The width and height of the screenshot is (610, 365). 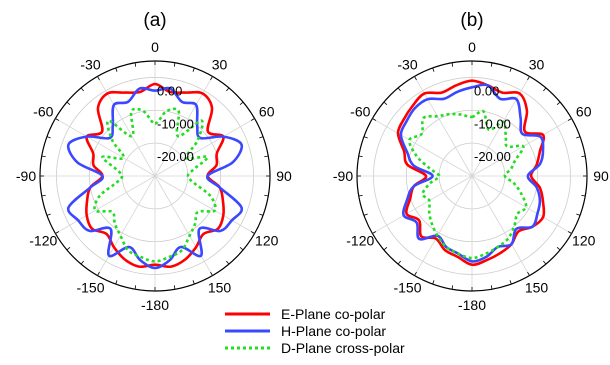 What do you see at coordinates (333, 331) in the screenshot?
I see `legend-label: H-Plane co-polar` at bounding box center [333, 331].